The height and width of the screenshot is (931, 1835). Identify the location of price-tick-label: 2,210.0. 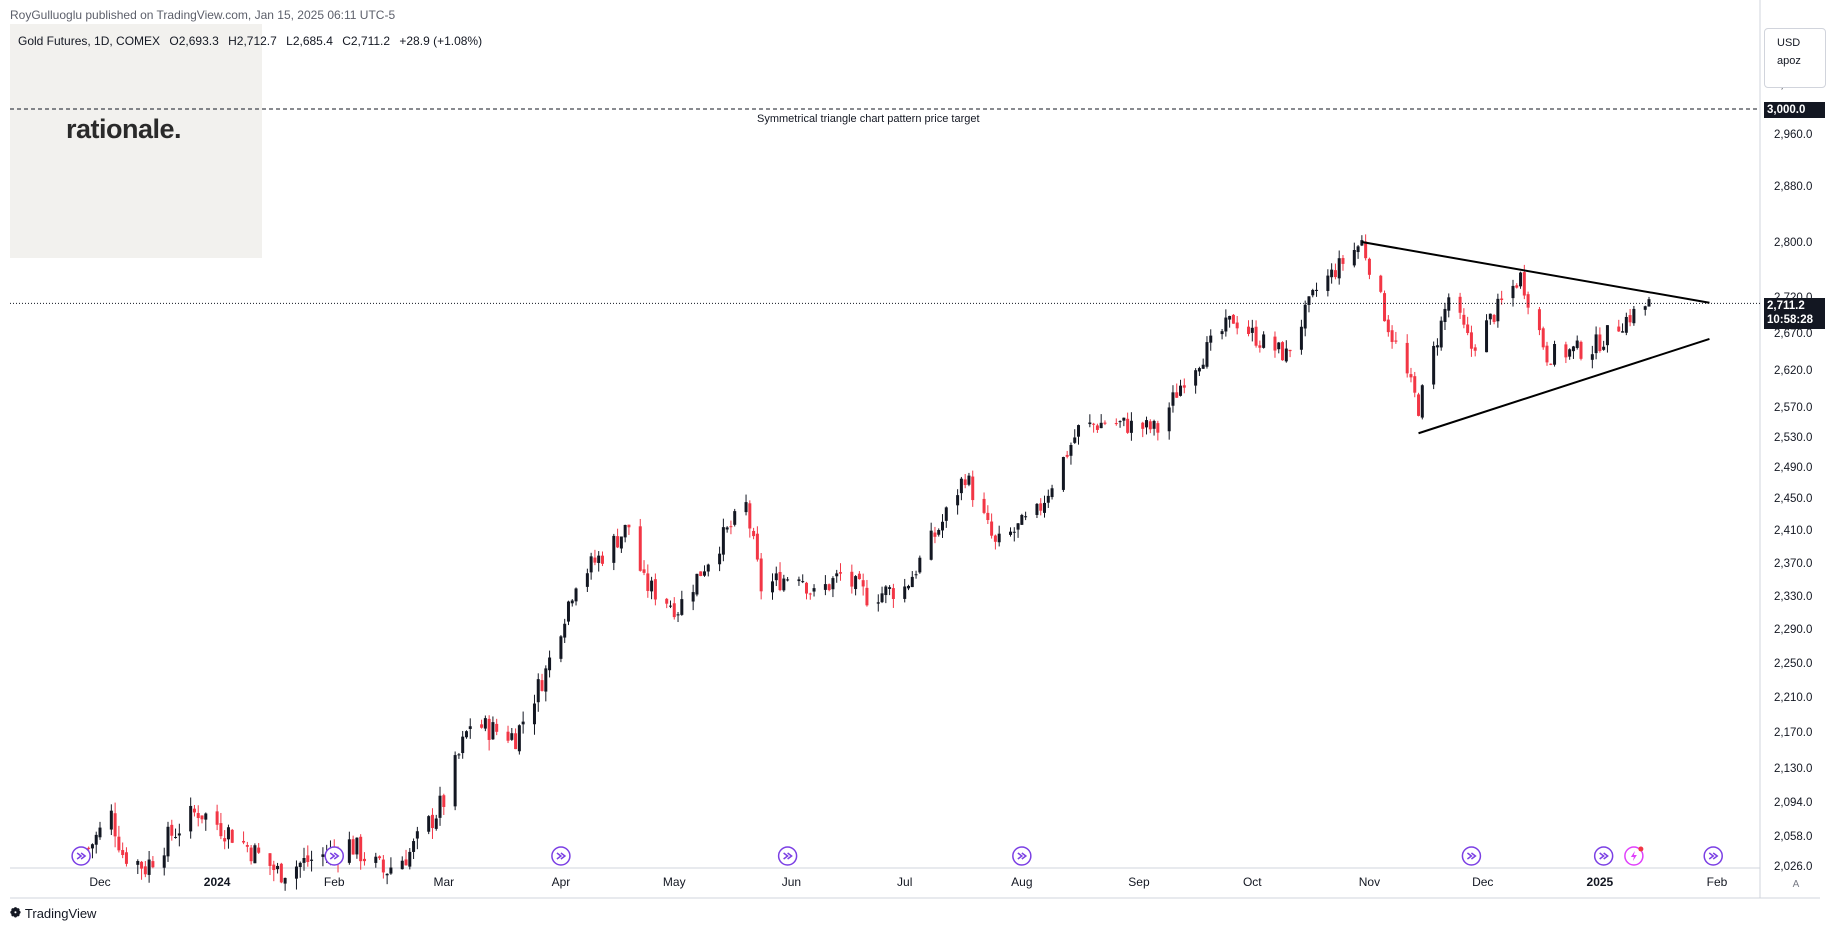
(1793, 698).